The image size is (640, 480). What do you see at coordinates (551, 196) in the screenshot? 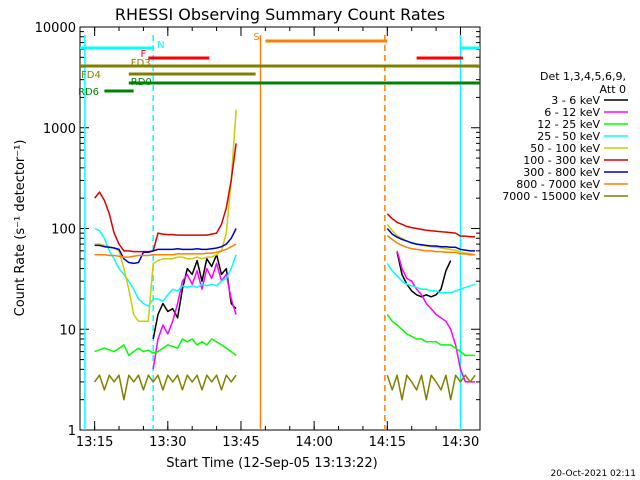
I see `legend-label: 7000 - 15000 keV` at bounding box center [551, 196].